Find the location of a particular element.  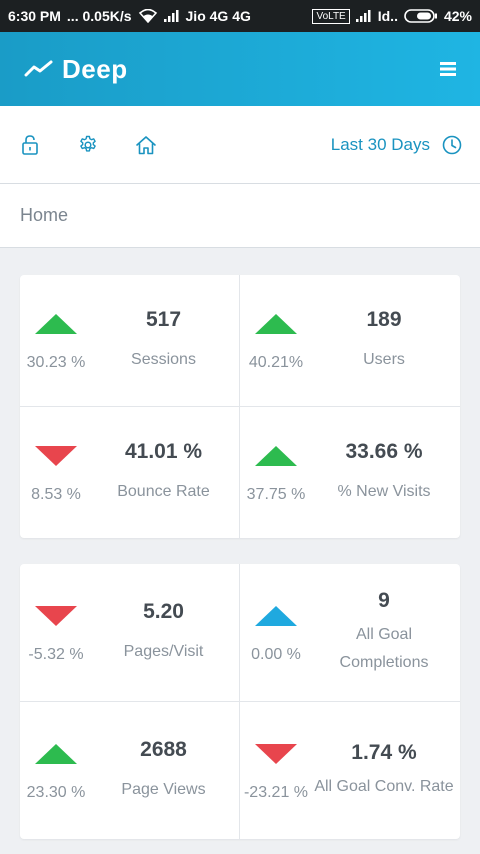

metric-label: Users is located at coordinates (384, 359).